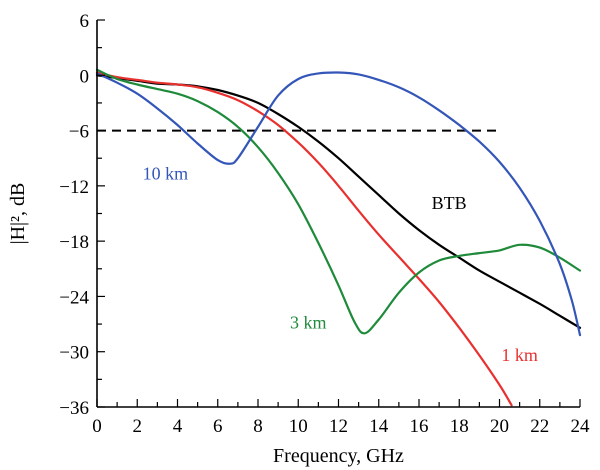  I want to click on x-tick-label: 24, so click(581, 426).